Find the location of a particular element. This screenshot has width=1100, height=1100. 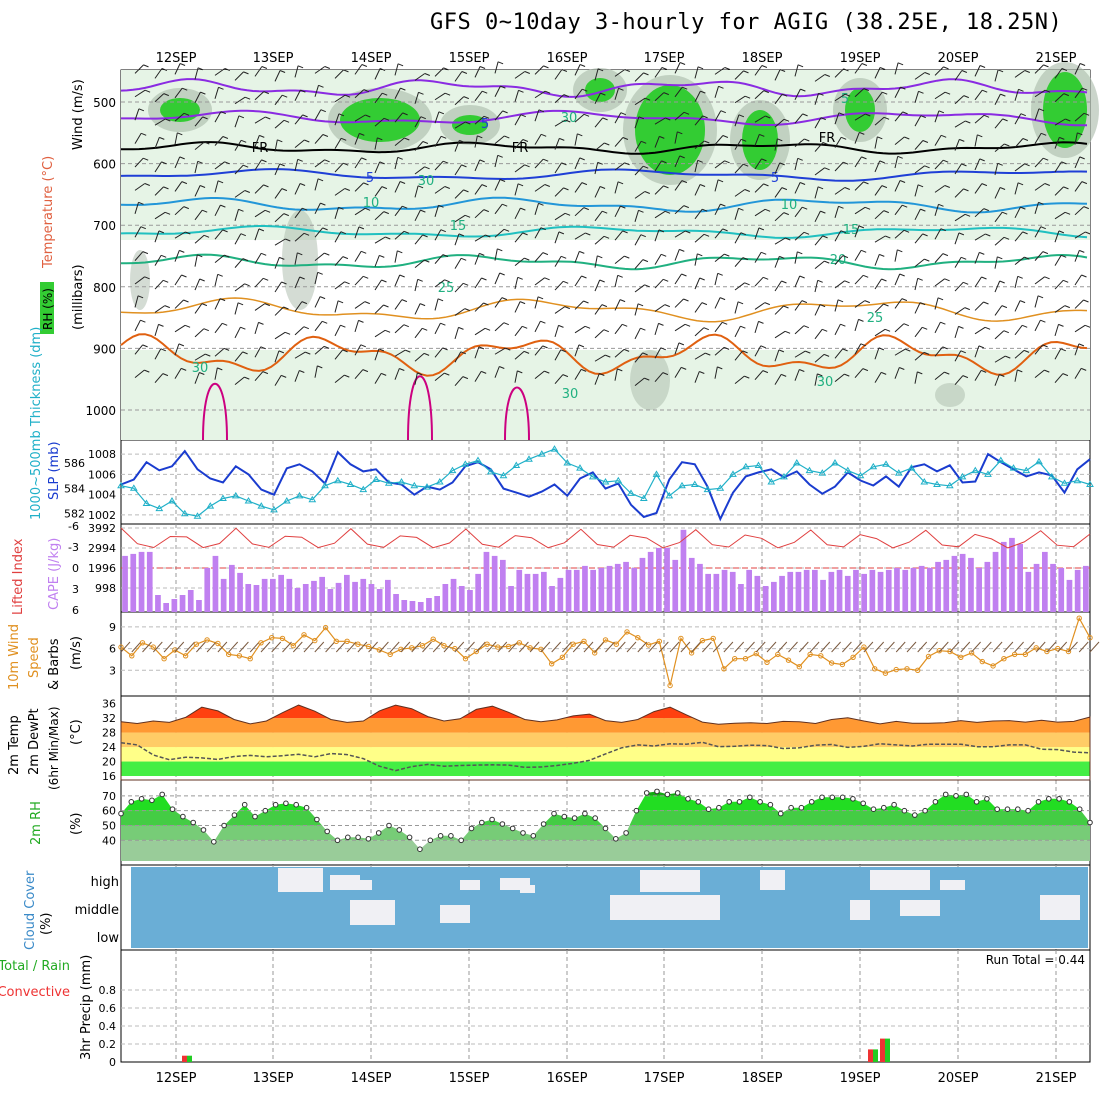

contour-label: 30 is located at coordinates (570, 394).